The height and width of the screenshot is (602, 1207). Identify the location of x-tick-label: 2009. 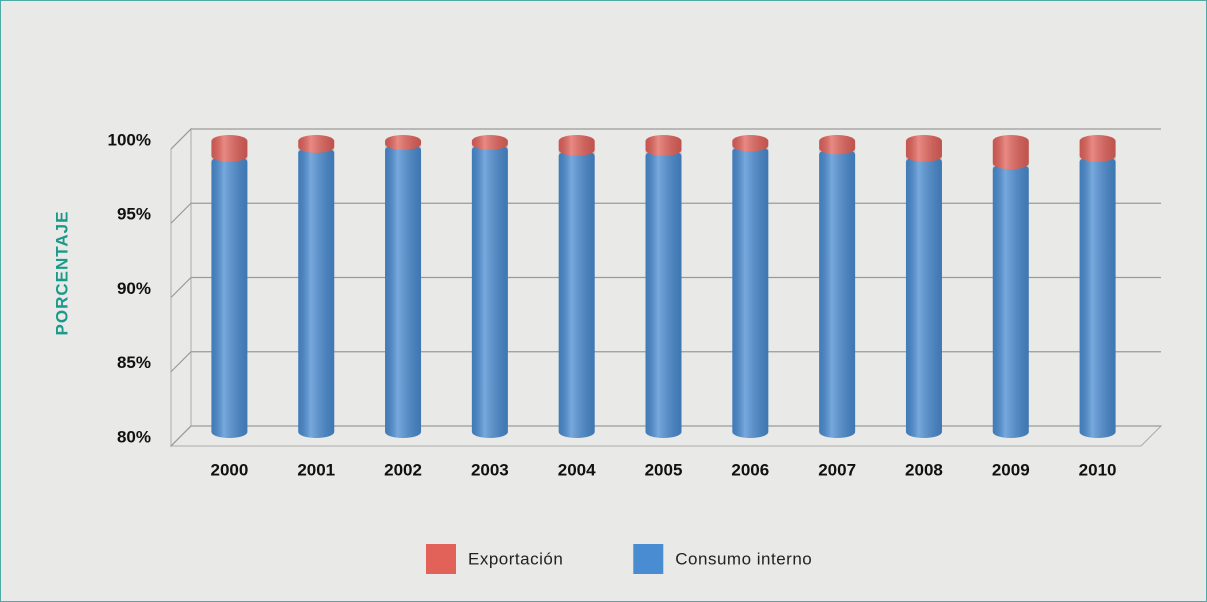
(1011, 469).